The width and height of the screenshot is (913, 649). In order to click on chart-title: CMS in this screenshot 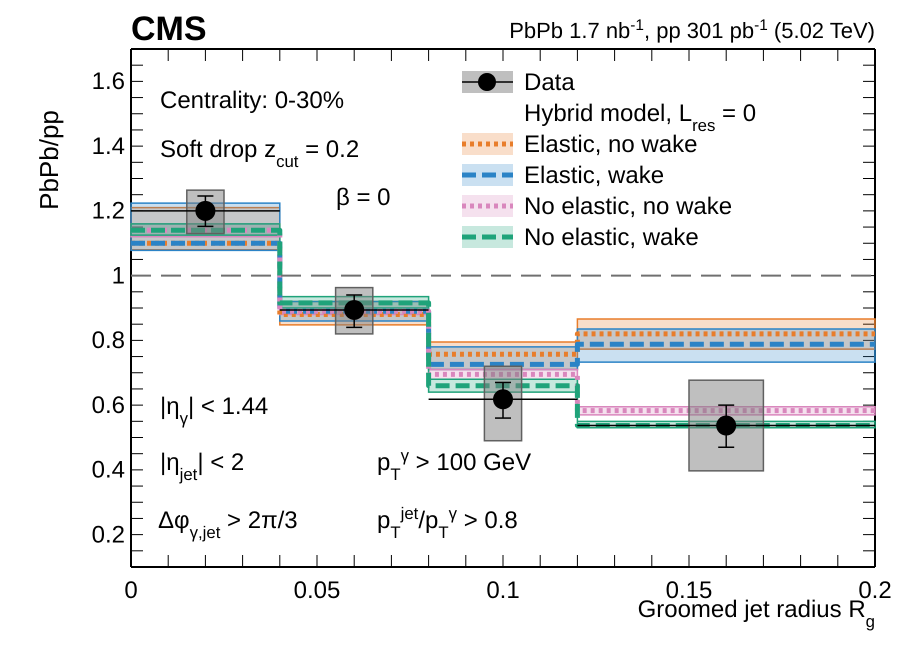, I will do `click(169, 29)`.